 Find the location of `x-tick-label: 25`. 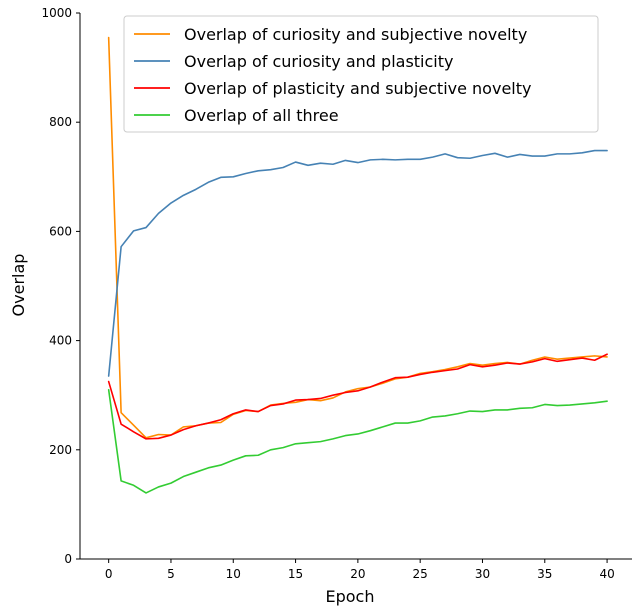

x-tick-label: 25 is located at coordinates (420, 574).